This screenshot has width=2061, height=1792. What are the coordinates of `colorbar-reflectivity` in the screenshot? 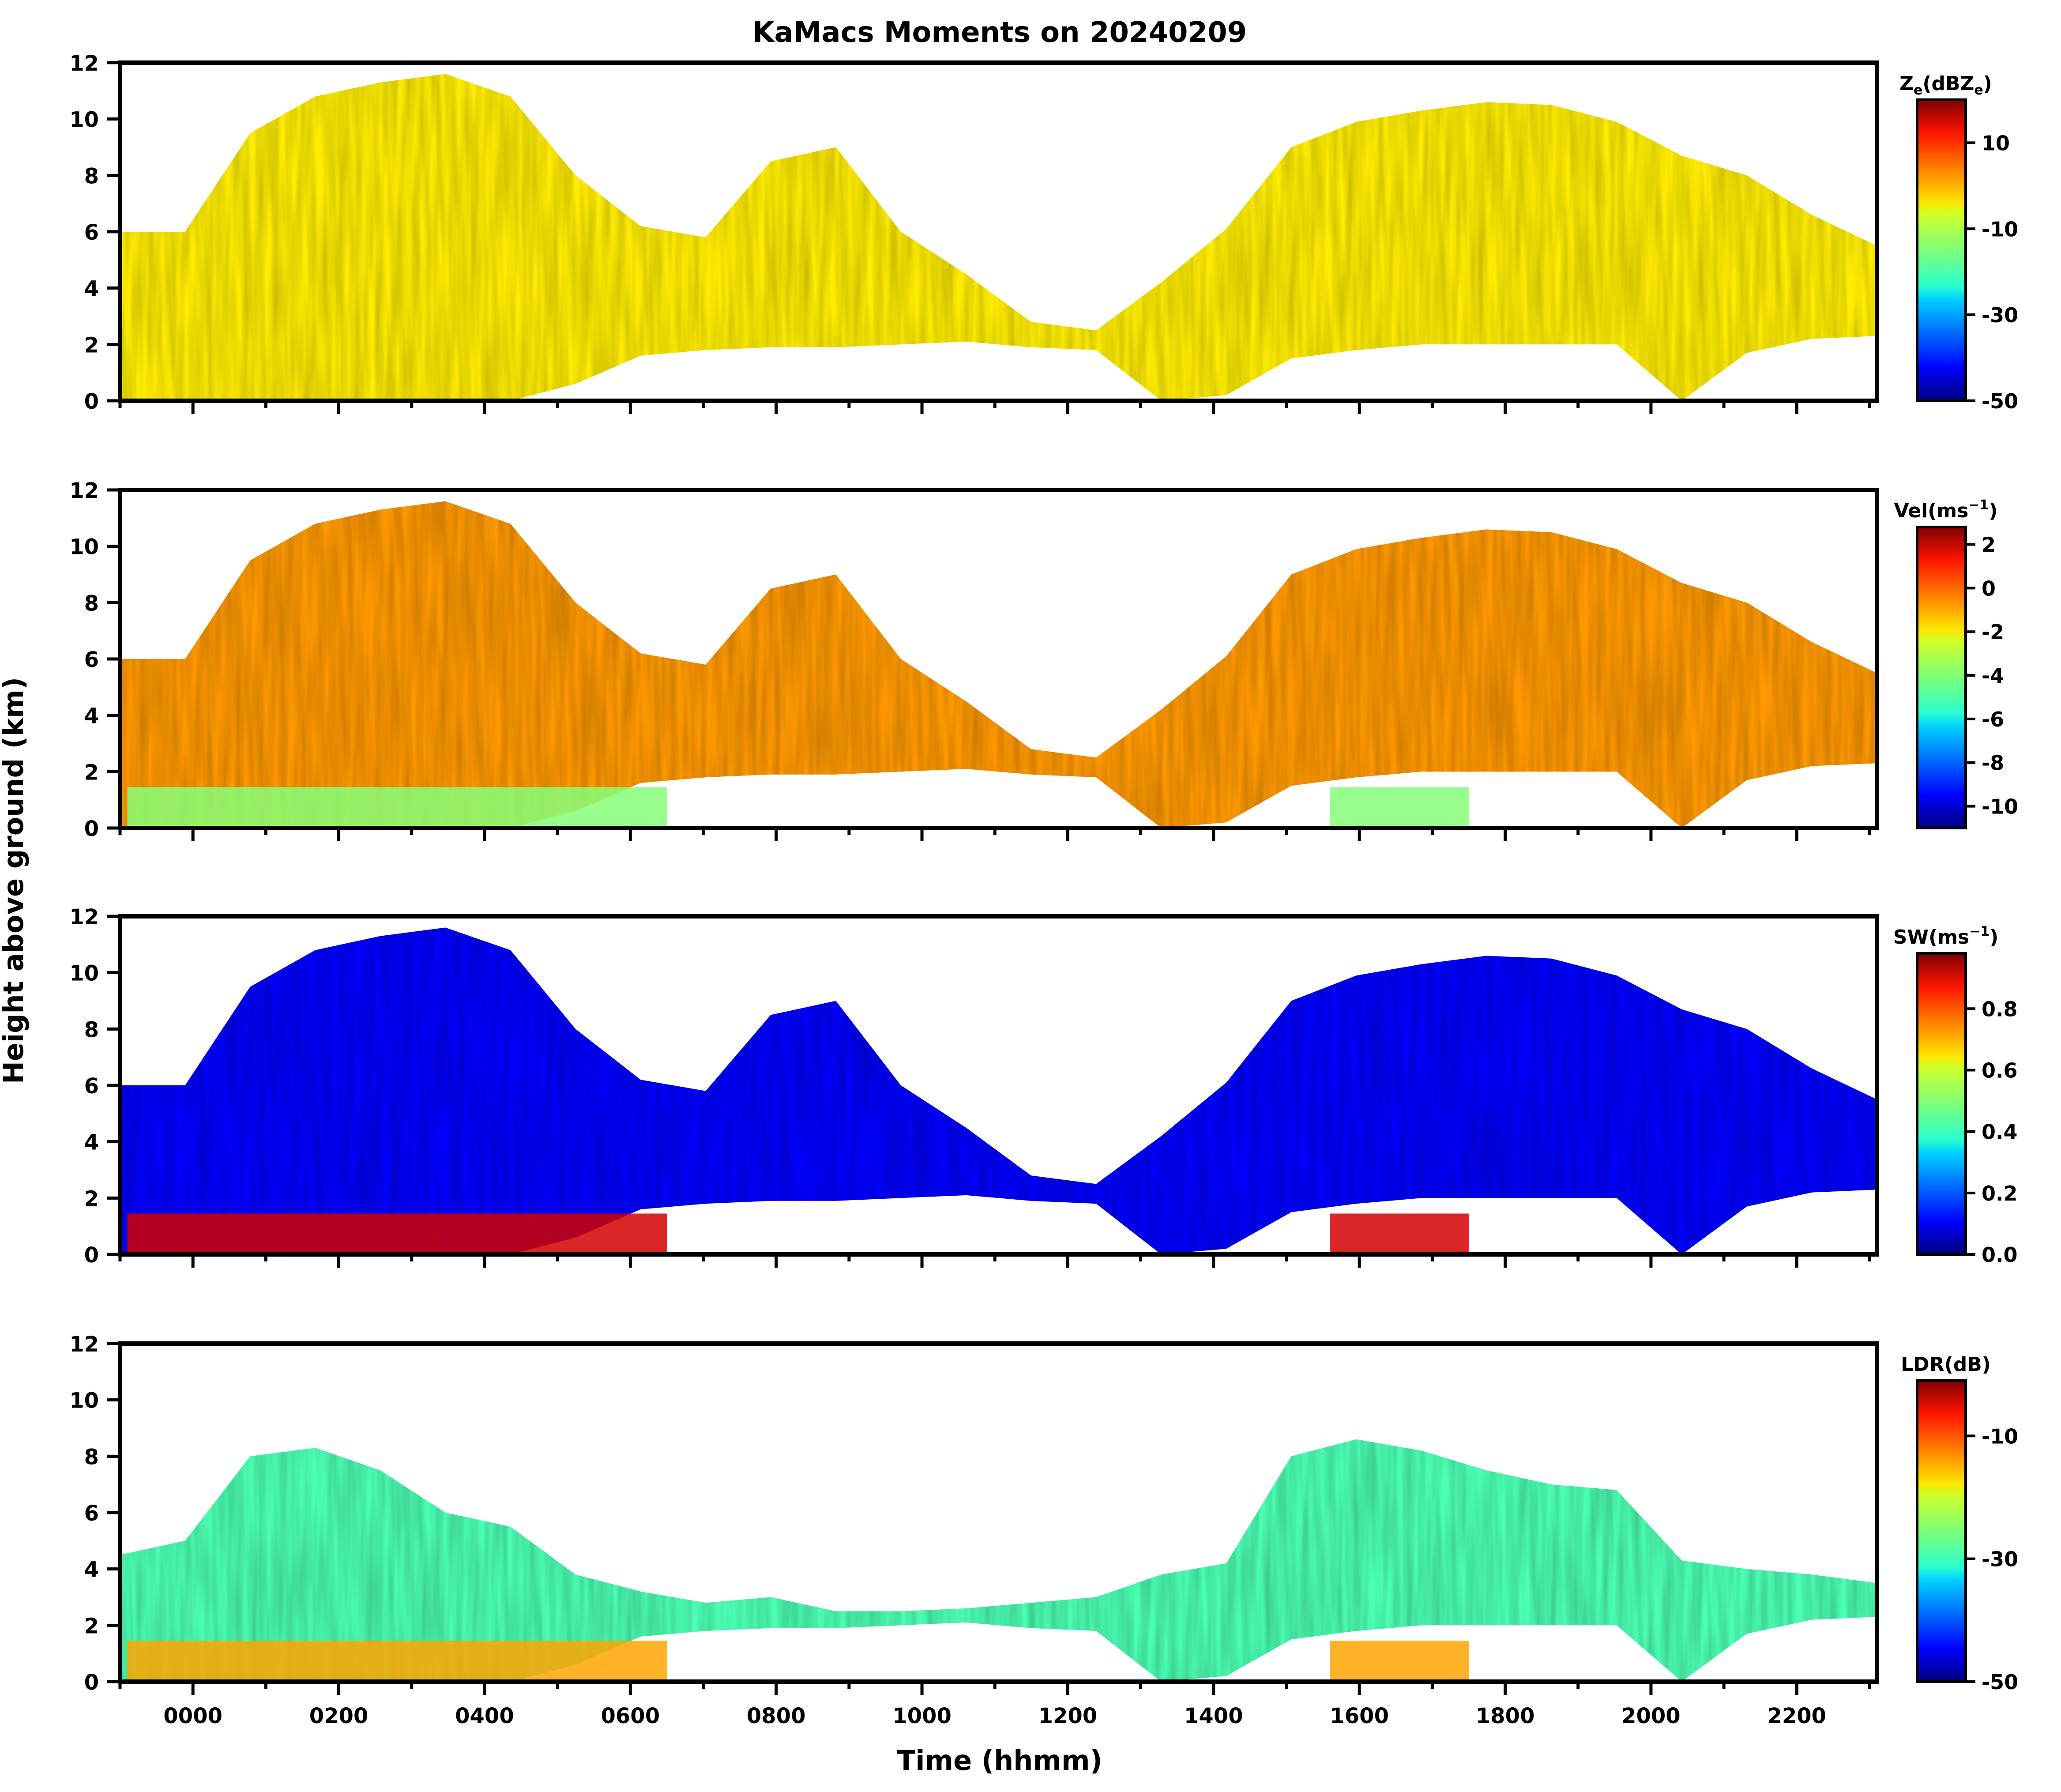 It's located at (1941, 250).